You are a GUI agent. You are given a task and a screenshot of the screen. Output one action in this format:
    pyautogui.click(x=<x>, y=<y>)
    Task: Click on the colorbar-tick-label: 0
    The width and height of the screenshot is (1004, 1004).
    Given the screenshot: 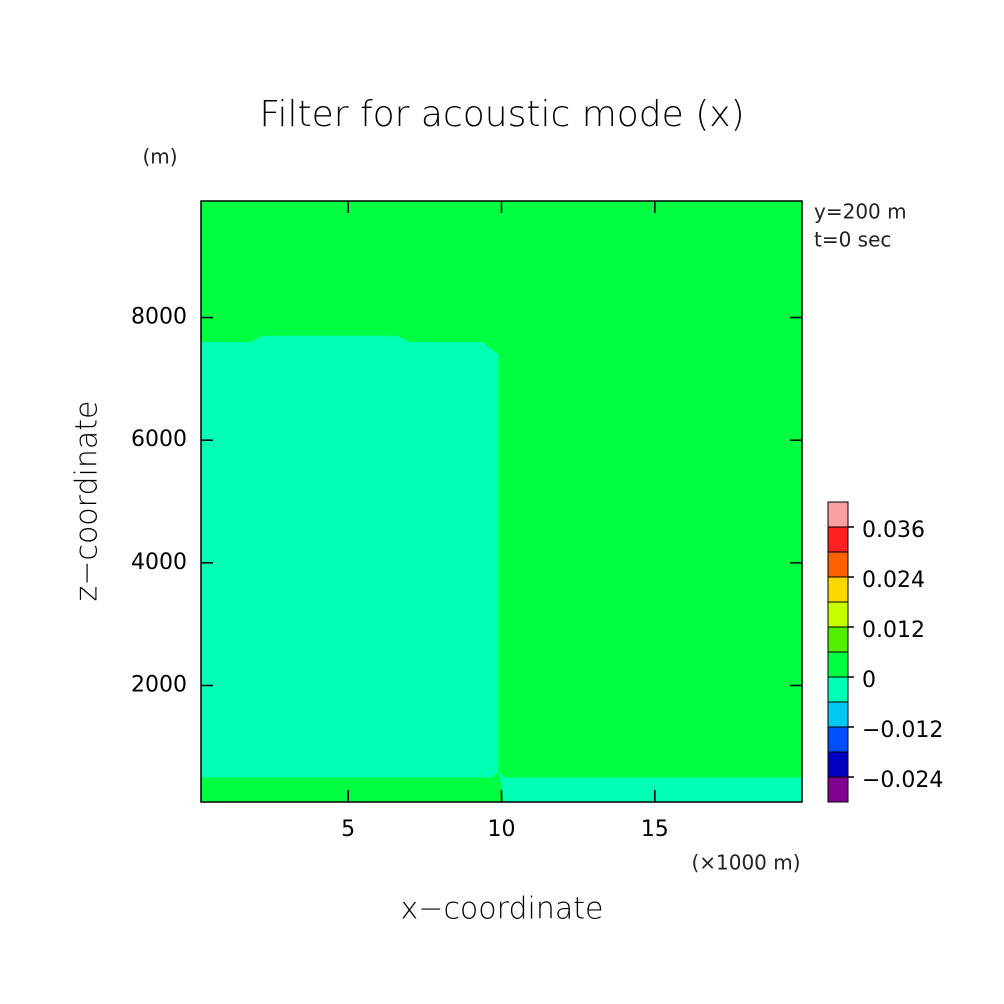 What is the action you would take?
    pyautogui.click(x=869, y=680)
    